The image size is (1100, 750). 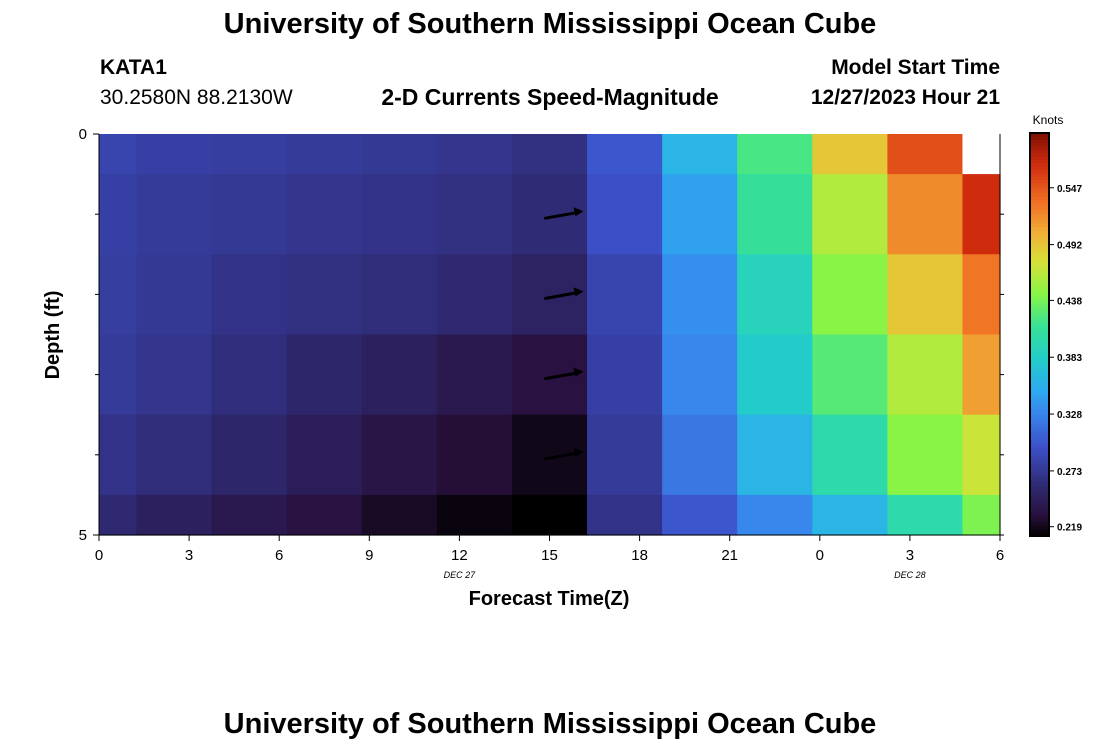 I want to click on x-tick-label: 6, so click(x=1000, y=555).